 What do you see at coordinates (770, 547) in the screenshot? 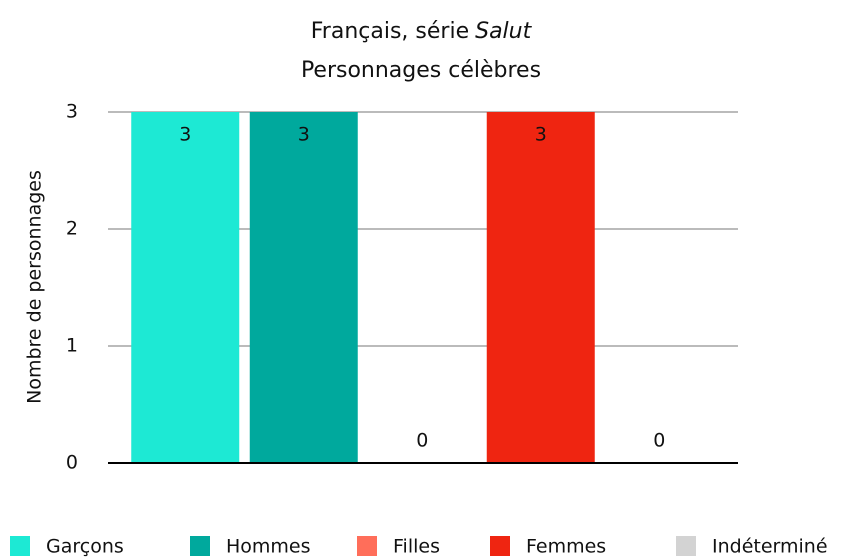
I see `legend-label: Indéterminé` at bounding box center [770, 547].